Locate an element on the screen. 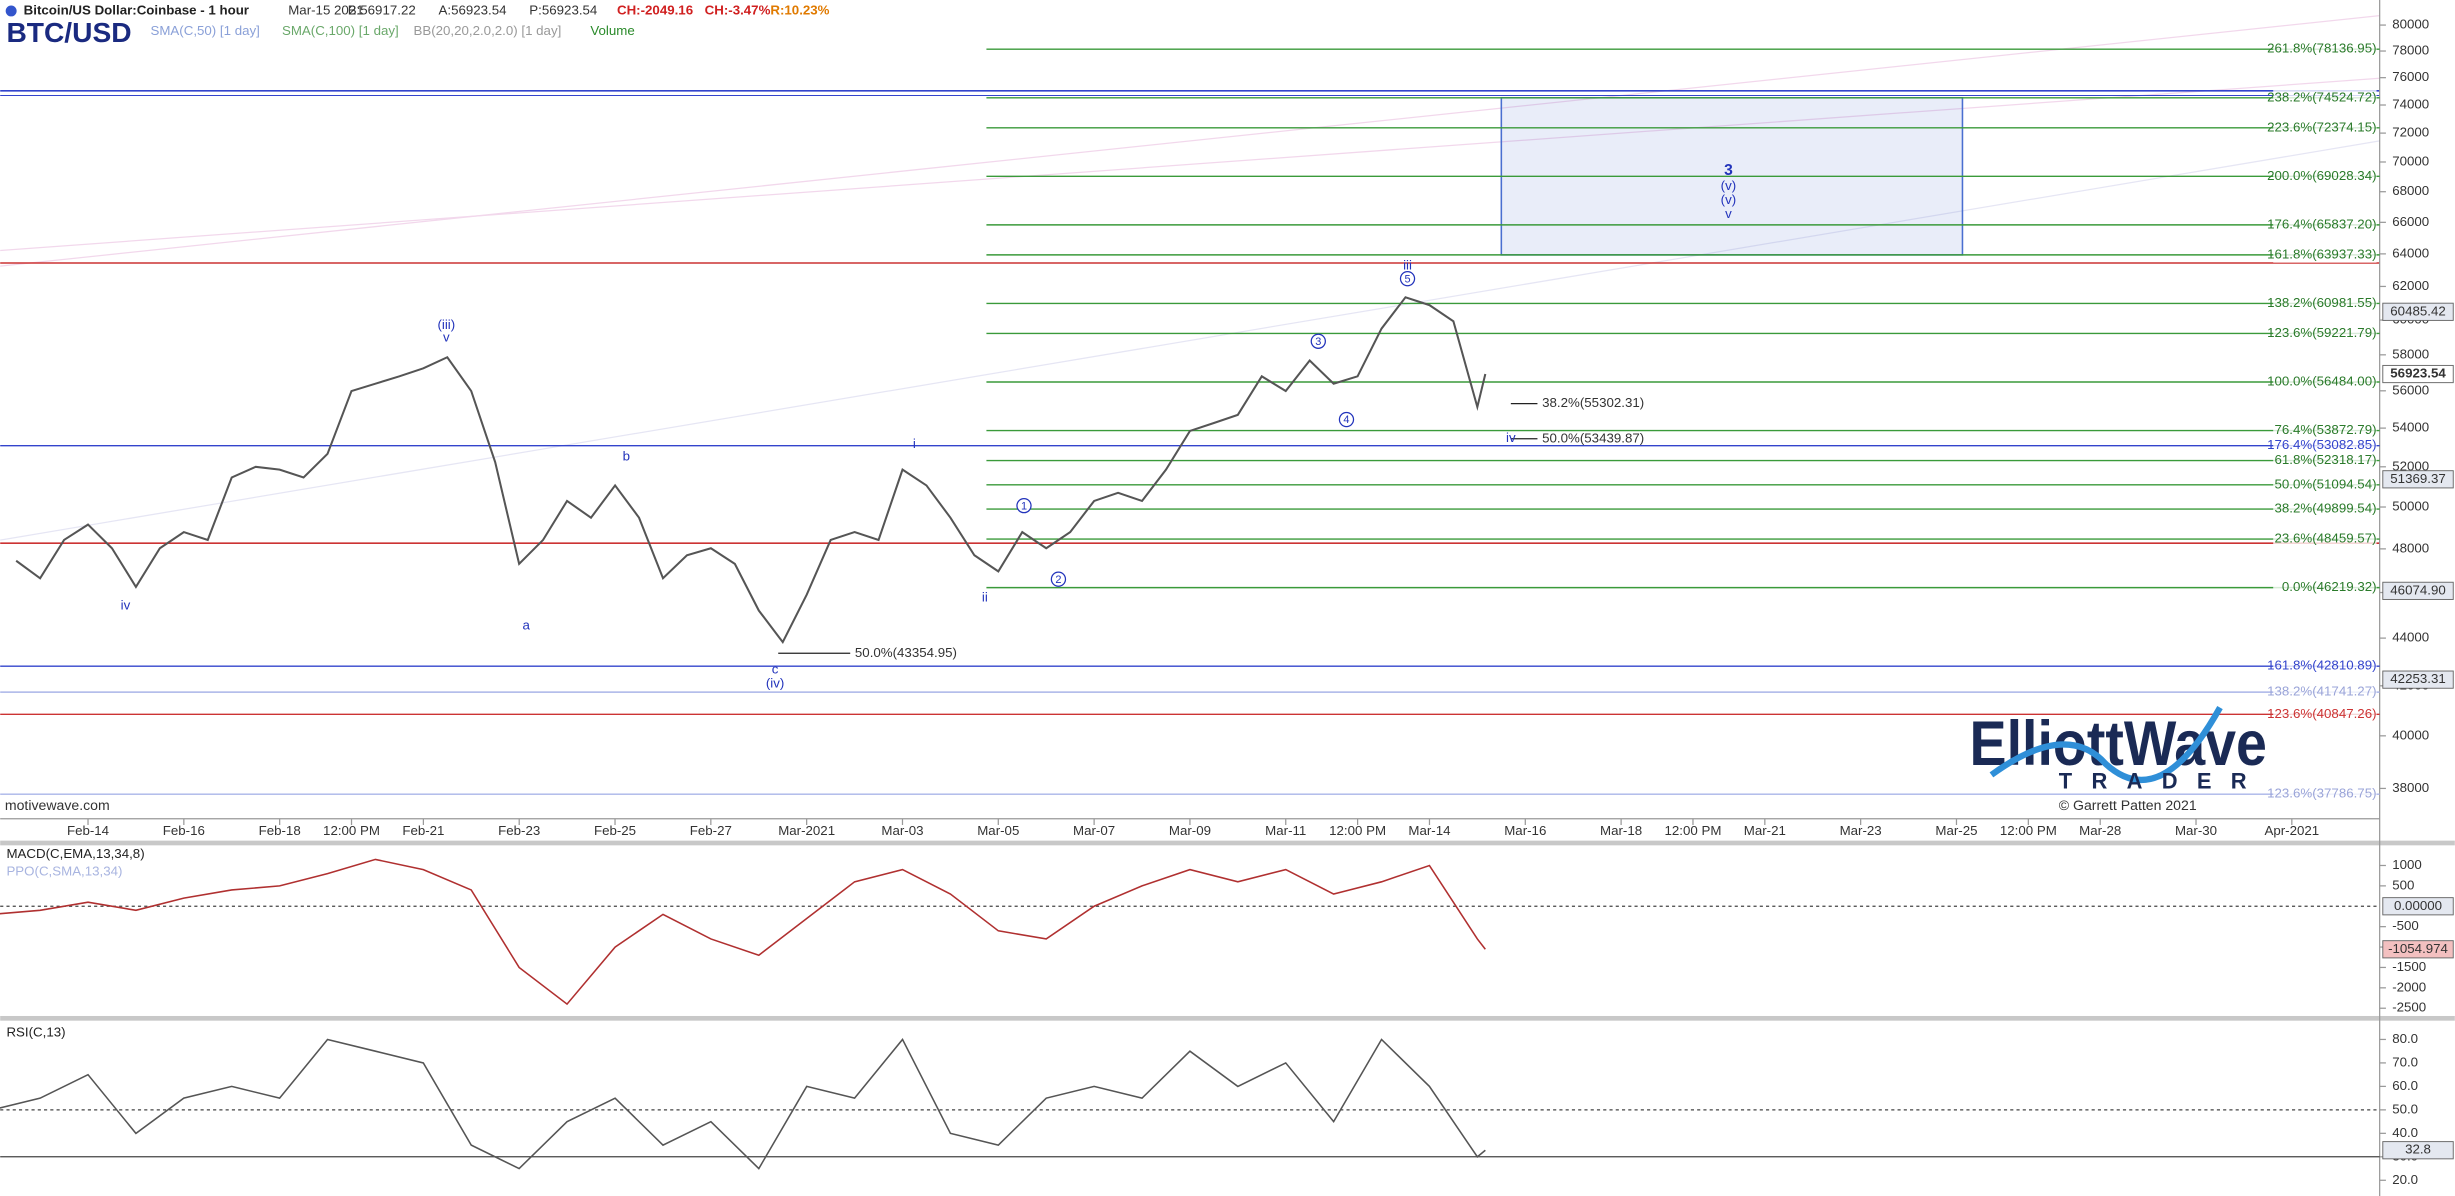  x-tick-label: Feb-27 is located at coordinates (711, 830).